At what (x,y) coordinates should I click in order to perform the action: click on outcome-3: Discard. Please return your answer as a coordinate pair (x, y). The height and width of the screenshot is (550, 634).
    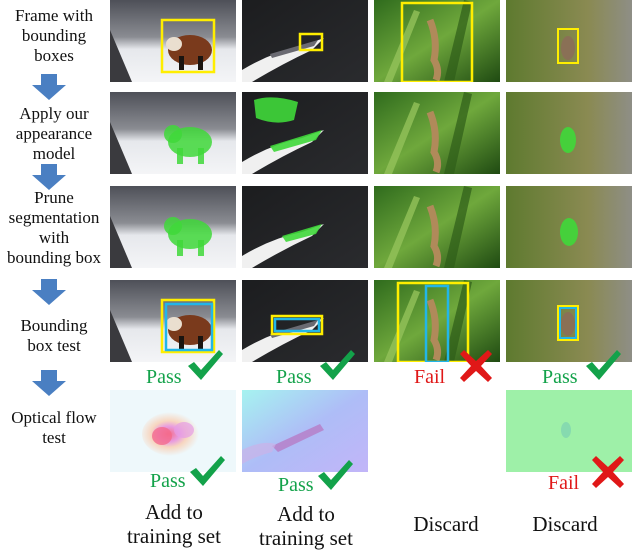
    Looking at the image, I should click on (446, 524).